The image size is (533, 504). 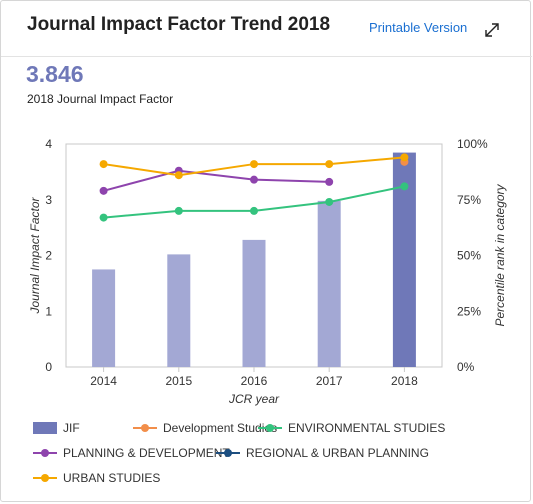 I want to click on jif-value: 3.846, so click(x=55, y=74).